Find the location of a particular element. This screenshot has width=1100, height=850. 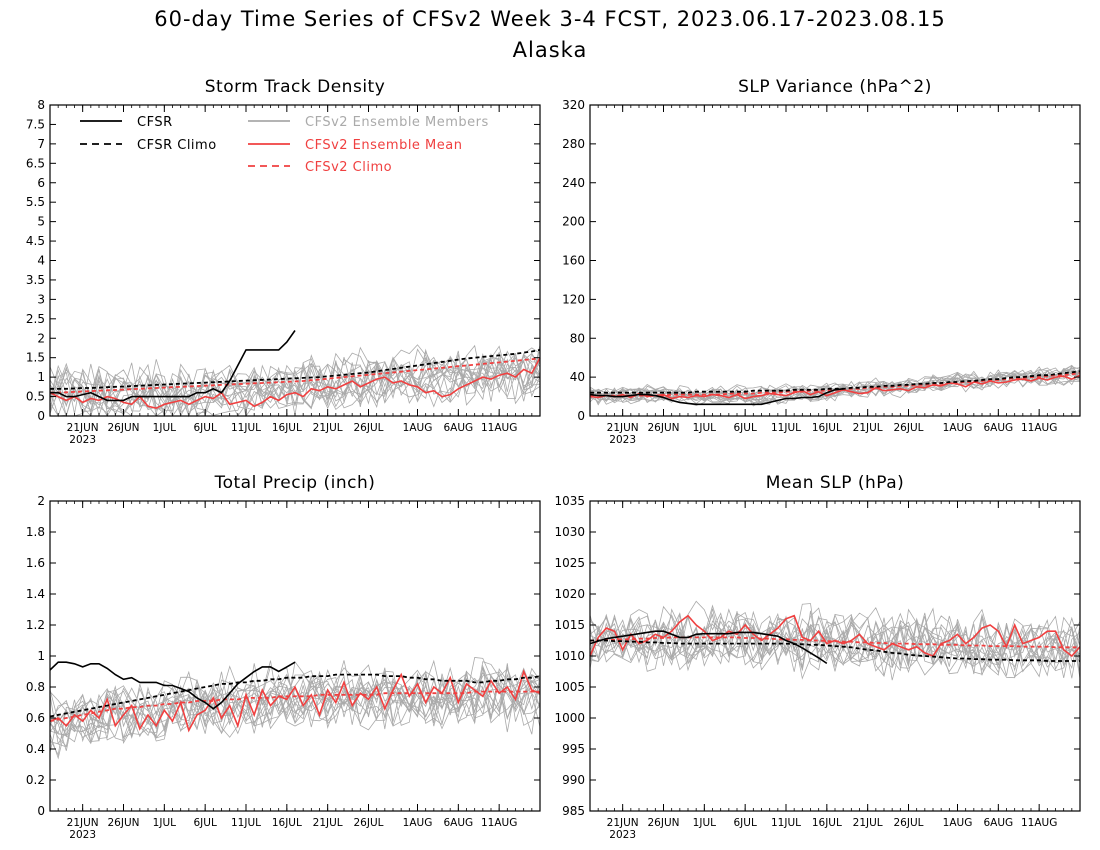

y-tick-label: 320 is located at coordinates (573, 105).